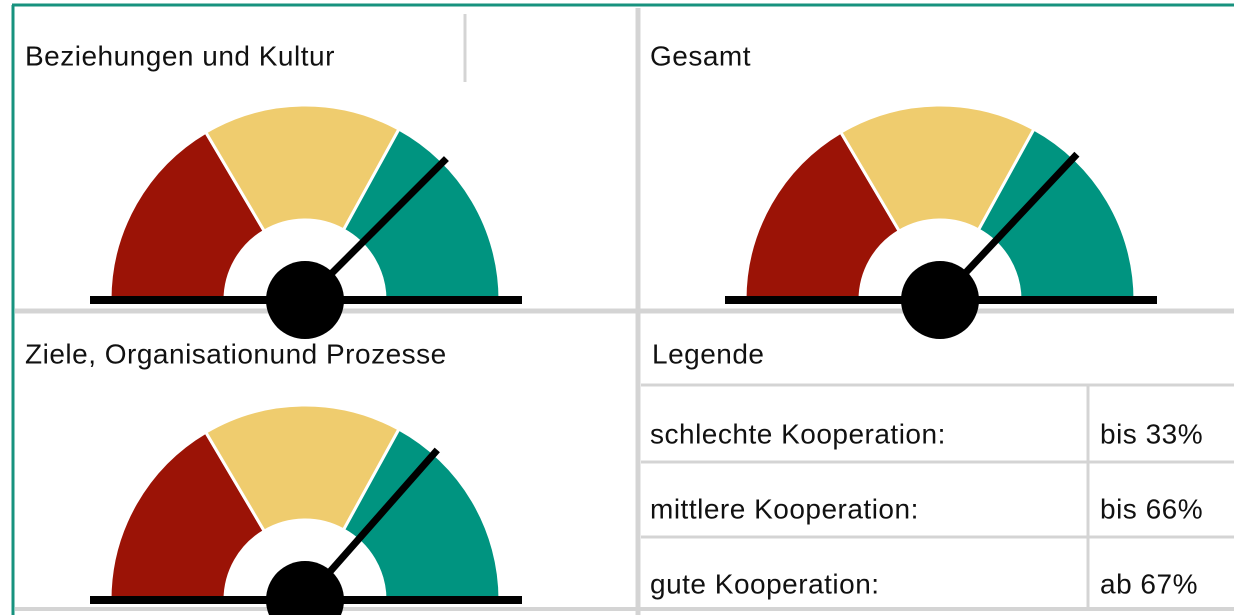  I want to click on legend-range: bis 33%, so click(1151, 433).